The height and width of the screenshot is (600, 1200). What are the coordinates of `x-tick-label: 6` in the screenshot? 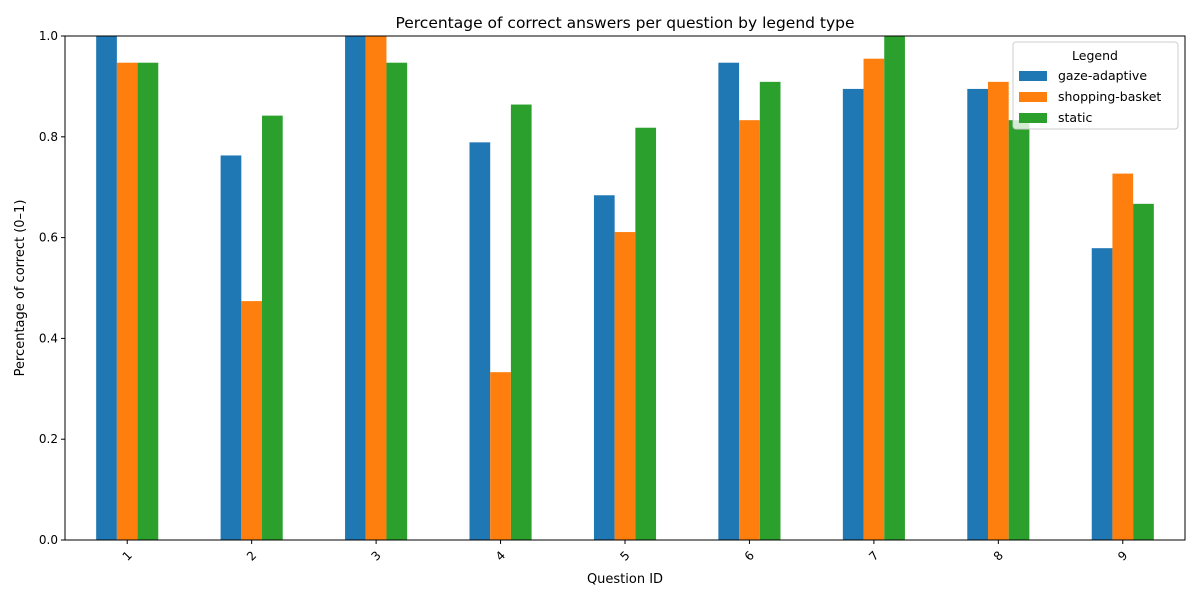 It's located at (749, 555).